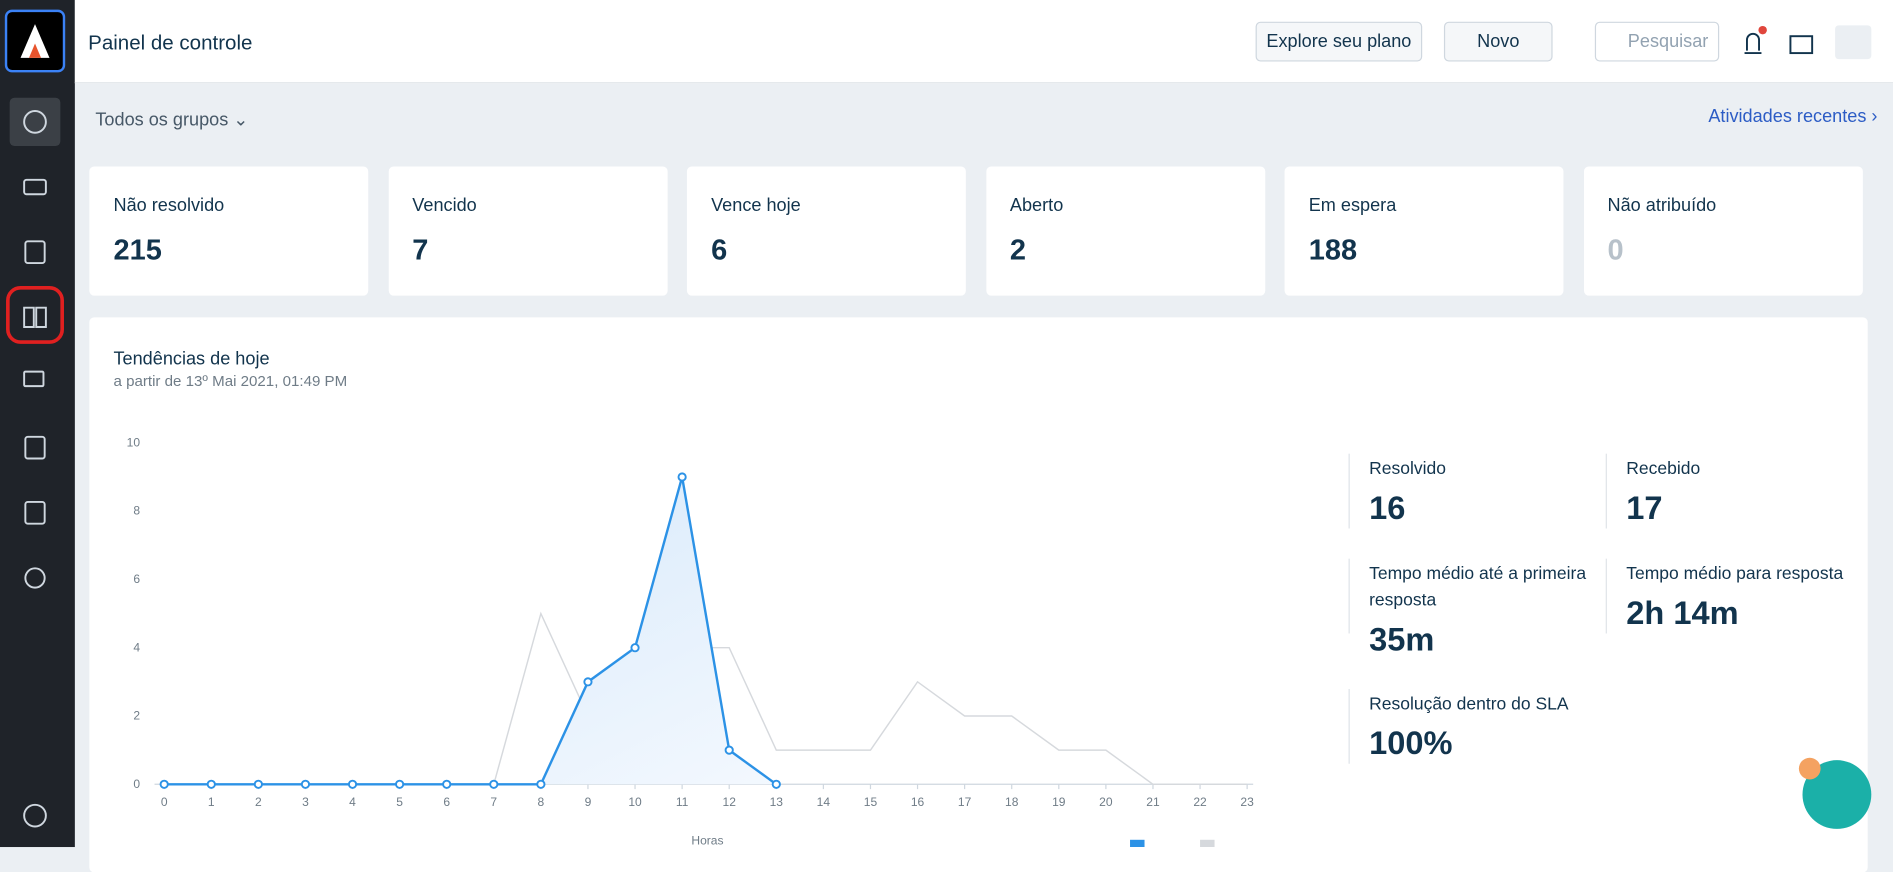 The height and width of the screenshot is (872, 1893). Describe the element at coordinates (229, 231) in the screenshot. I see `stat-card: Não resolvido 215` at that location.